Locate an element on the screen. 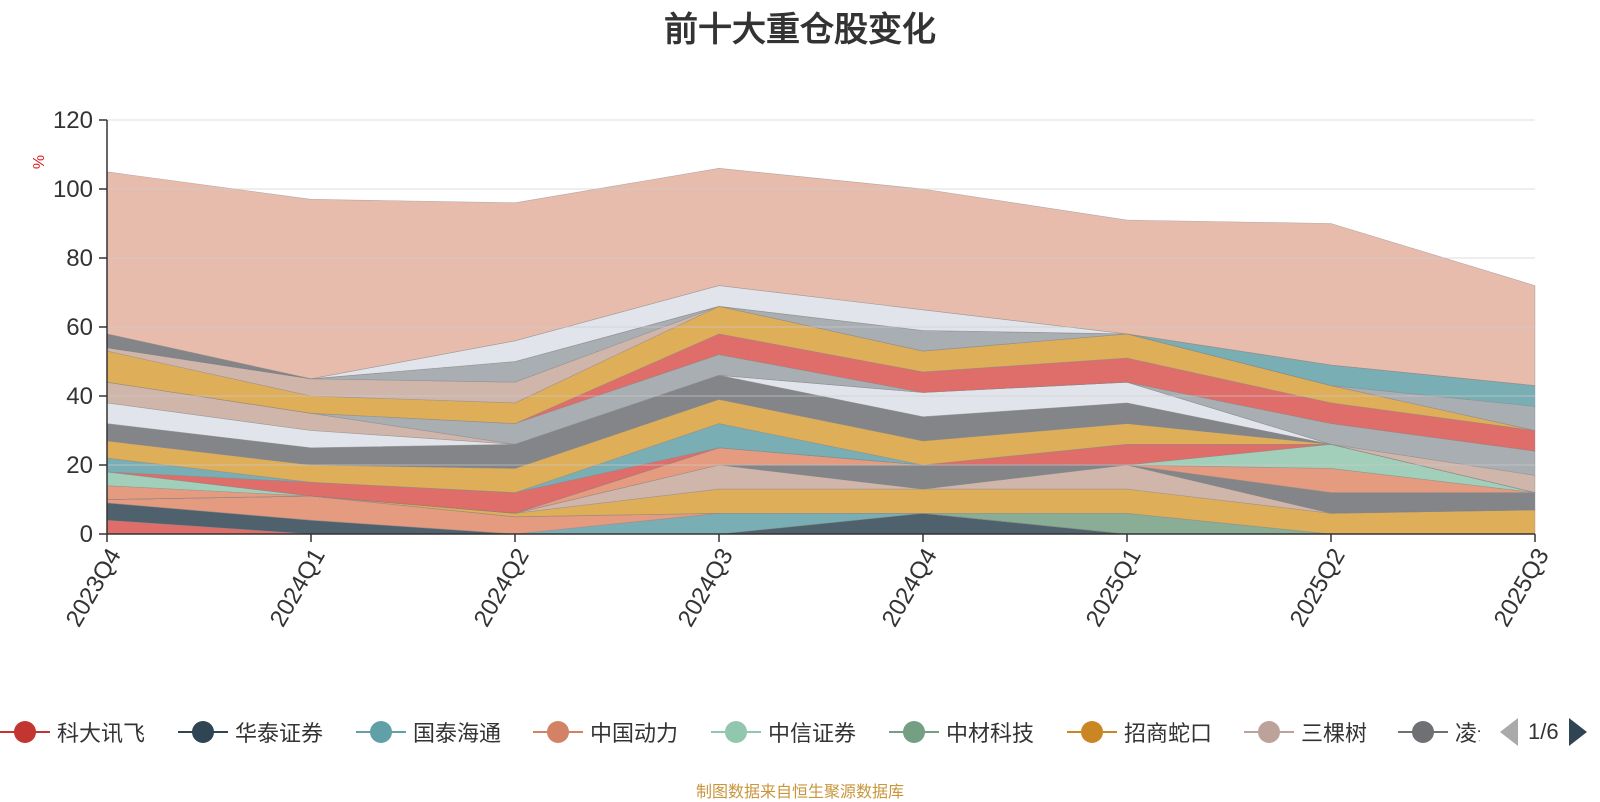  legend-label: 凌云股份 is located at coordinates (1467, 733).